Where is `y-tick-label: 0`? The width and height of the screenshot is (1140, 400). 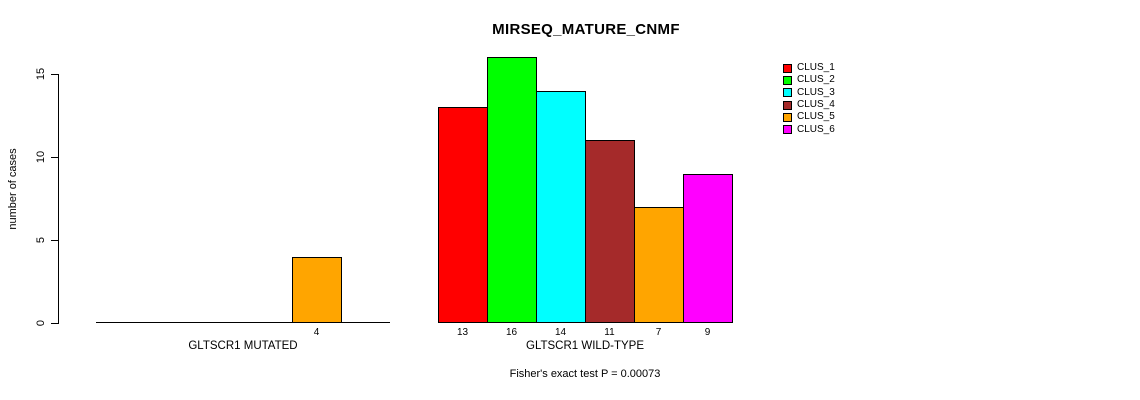 y-tick-label: 0 is located at coordinates (41, 323).